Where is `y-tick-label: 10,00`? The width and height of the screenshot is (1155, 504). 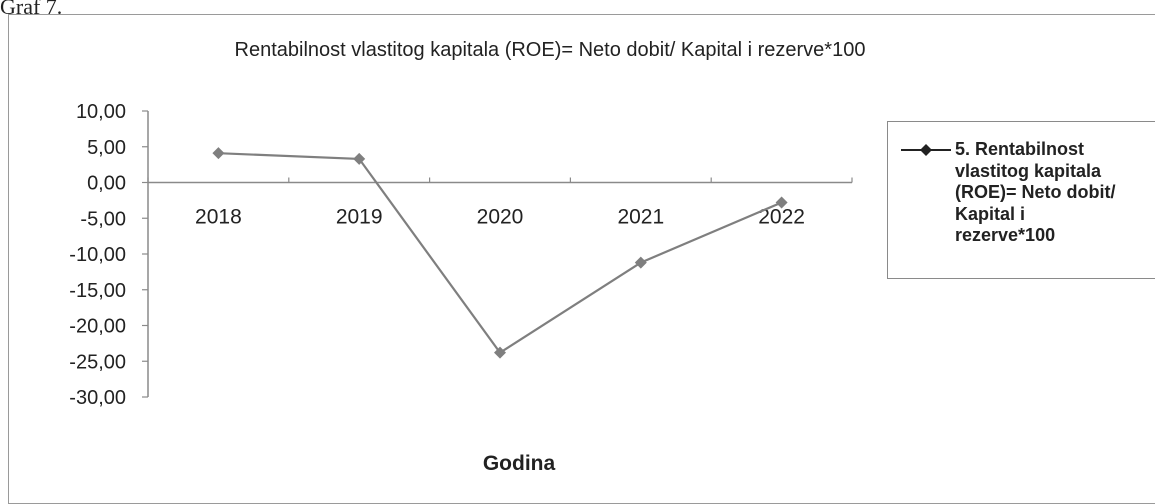 y-tick-label: 10,00 is located at coordinates (101, 112).